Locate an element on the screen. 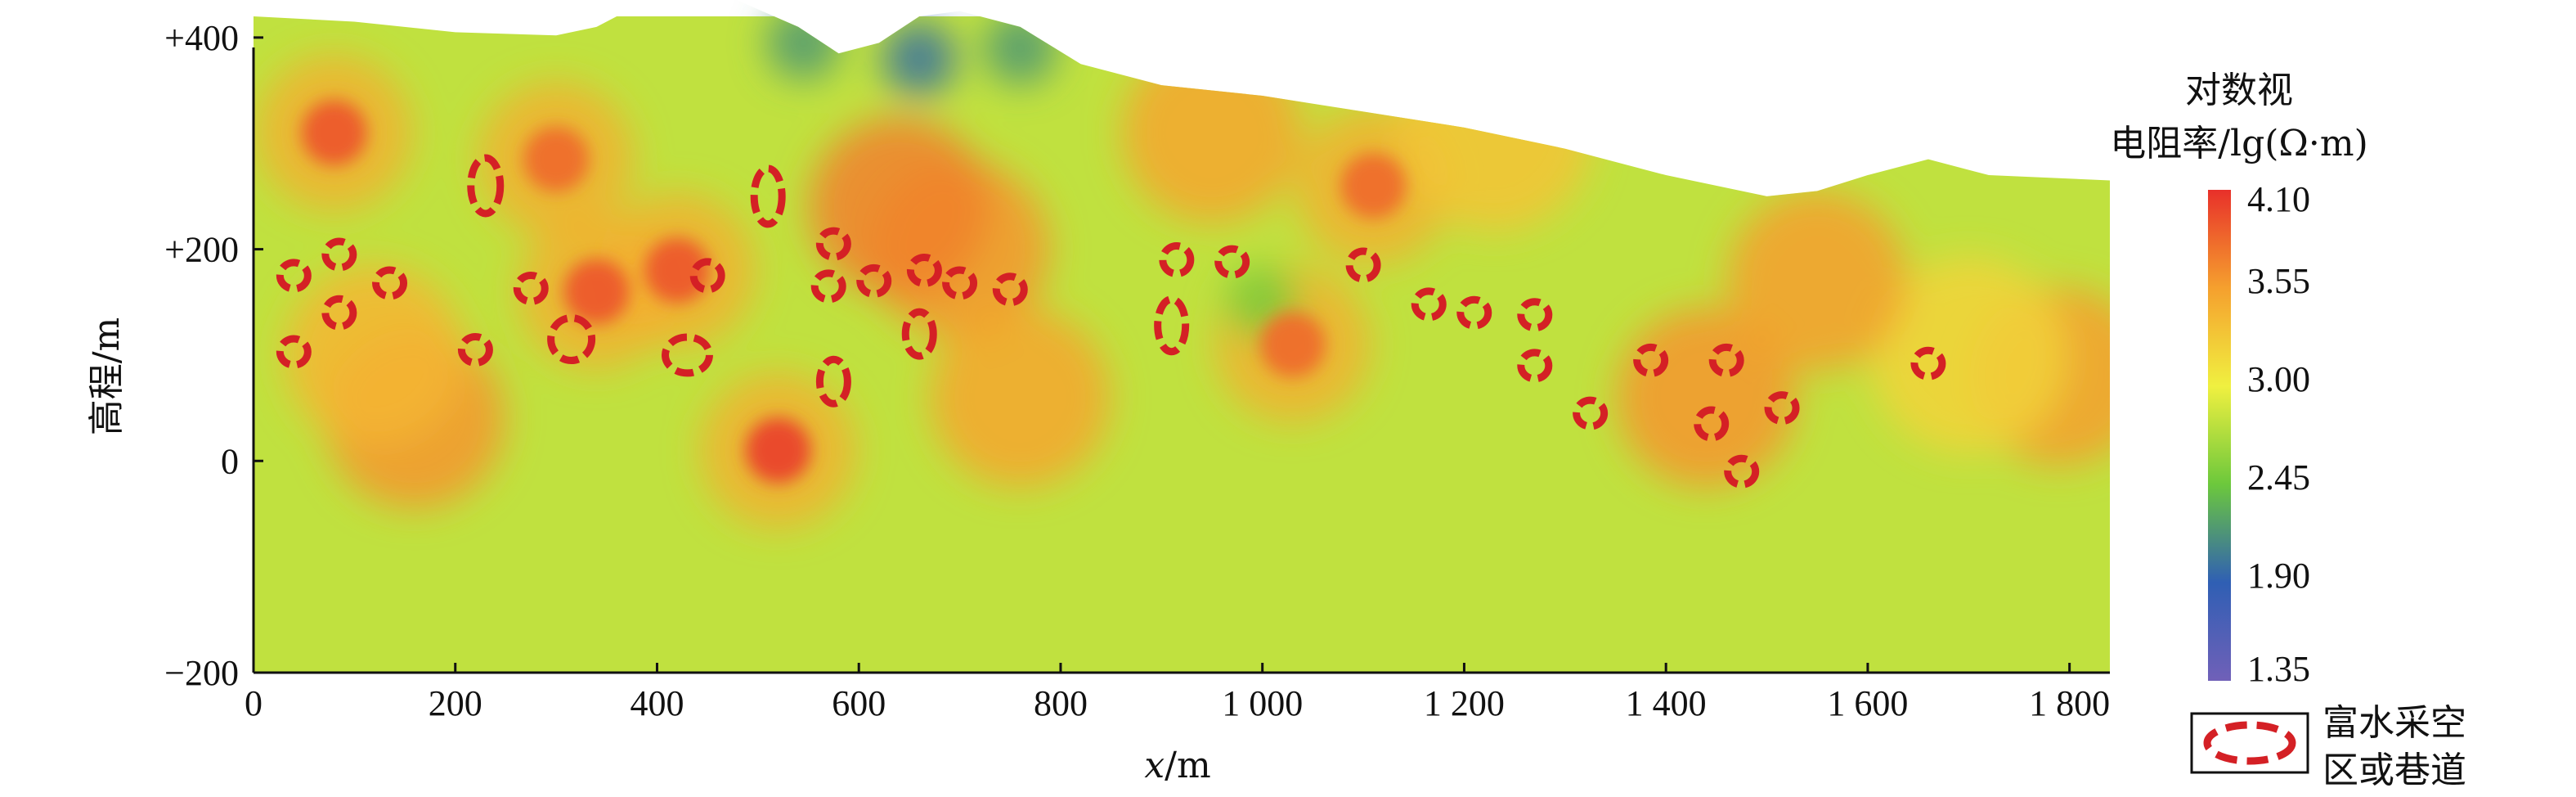 Image resolution: width=2576 pixels, height=797 pixels. x-axis-unit: /m is located at coordinates (1188, 765).